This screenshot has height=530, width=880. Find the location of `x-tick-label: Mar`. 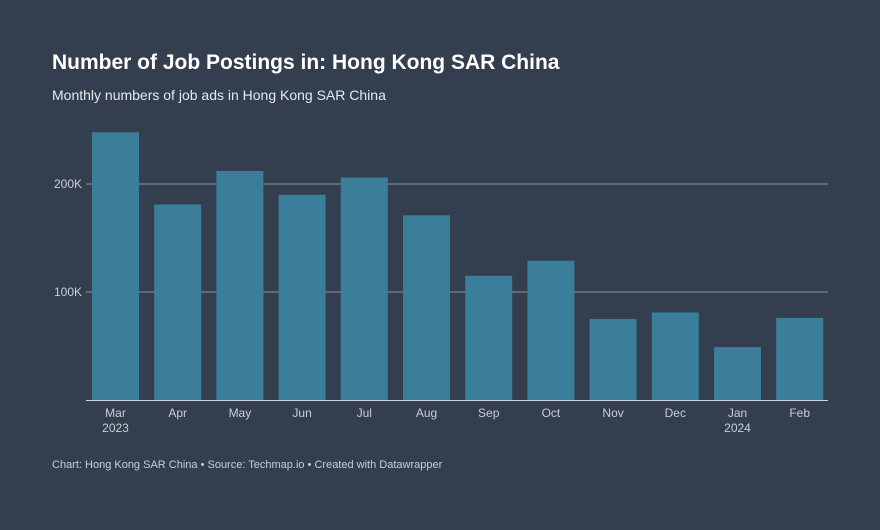

x-tick-label: Mar is located at coordinates (115, 413).